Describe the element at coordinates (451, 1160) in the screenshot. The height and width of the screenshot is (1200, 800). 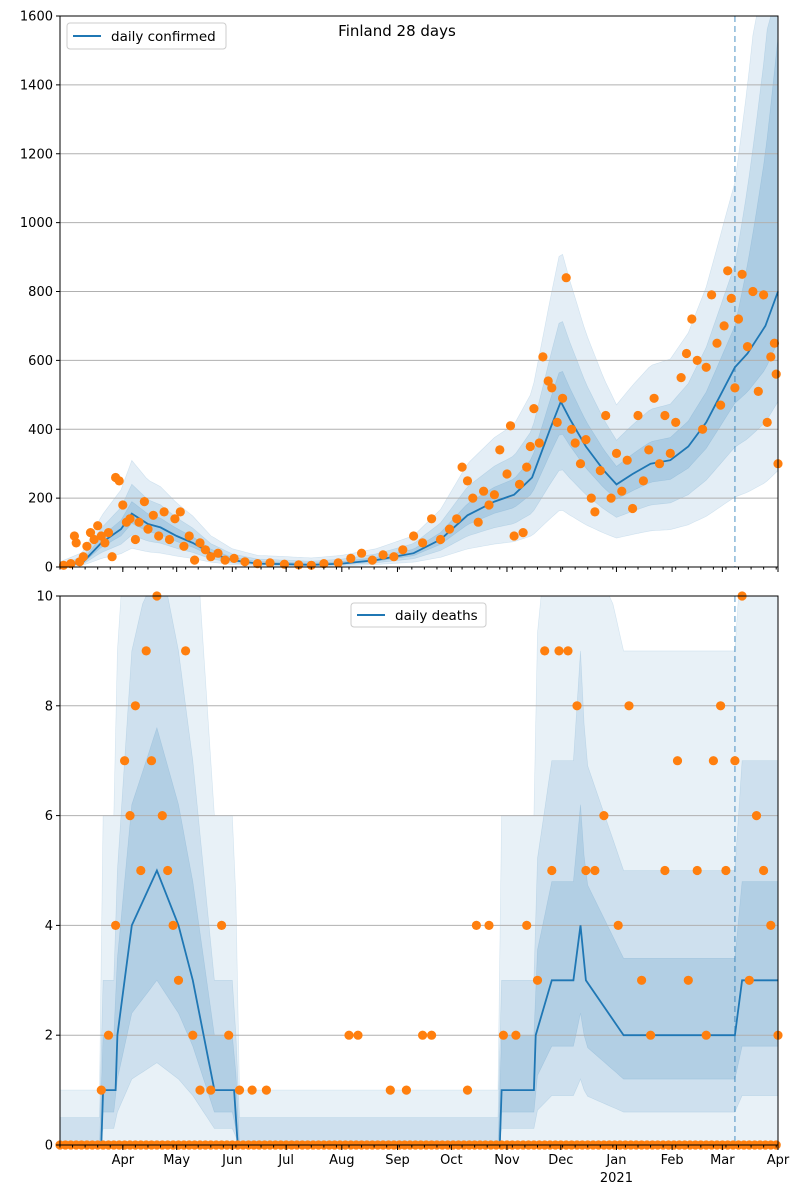
I see `deaths-x-tick-label: Oct` at that location.